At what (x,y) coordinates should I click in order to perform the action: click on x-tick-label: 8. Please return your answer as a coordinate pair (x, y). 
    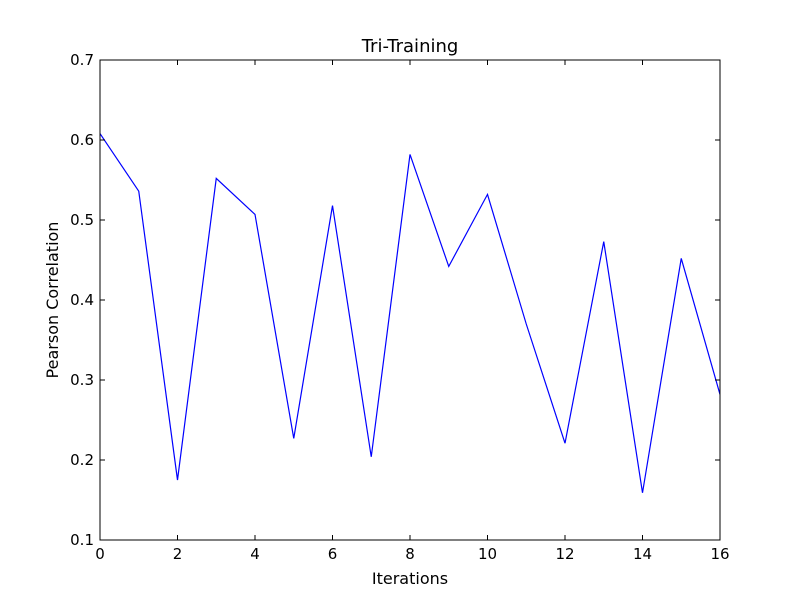
    Looking at the image, I should click on (410, 554).